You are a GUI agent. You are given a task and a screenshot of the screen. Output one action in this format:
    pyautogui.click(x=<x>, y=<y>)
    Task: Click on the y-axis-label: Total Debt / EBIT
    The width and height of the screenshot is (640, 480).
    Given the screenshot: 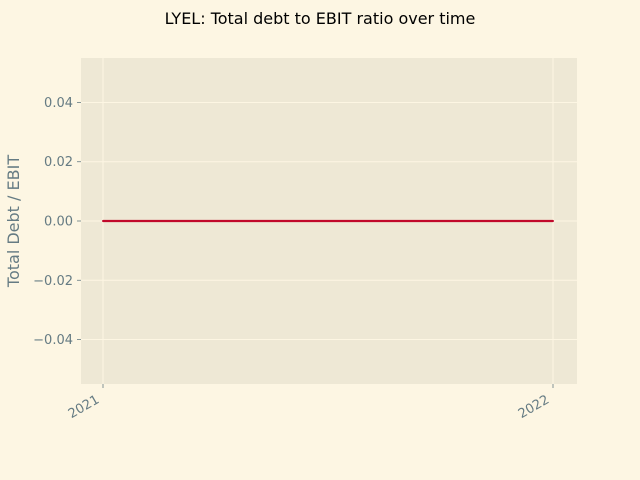 What is the action you would take?
    pyautogui.click(x=13, y=221)
    